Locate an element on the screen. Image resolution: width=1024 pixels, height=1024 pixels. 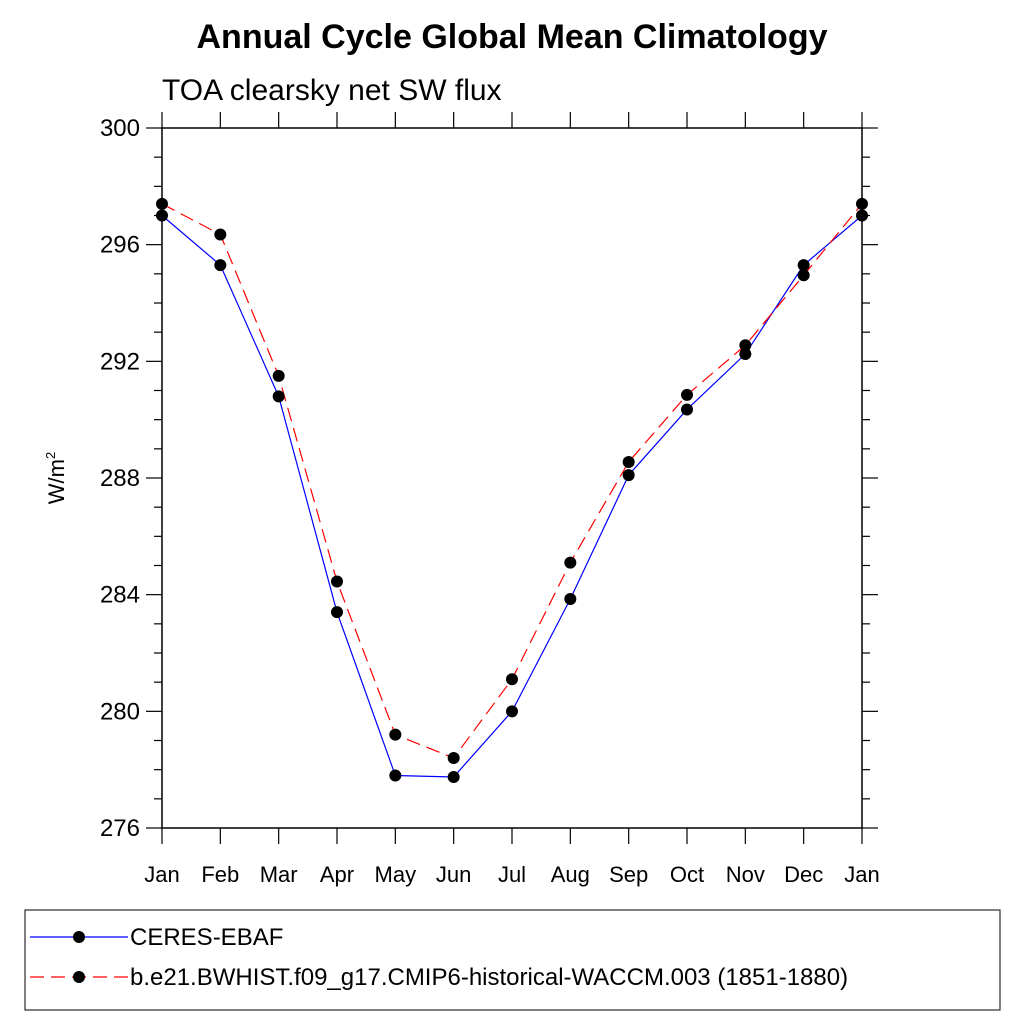
chart-title: Annual Cycle Global Mean Climatology is located at coordinates (512, 37).